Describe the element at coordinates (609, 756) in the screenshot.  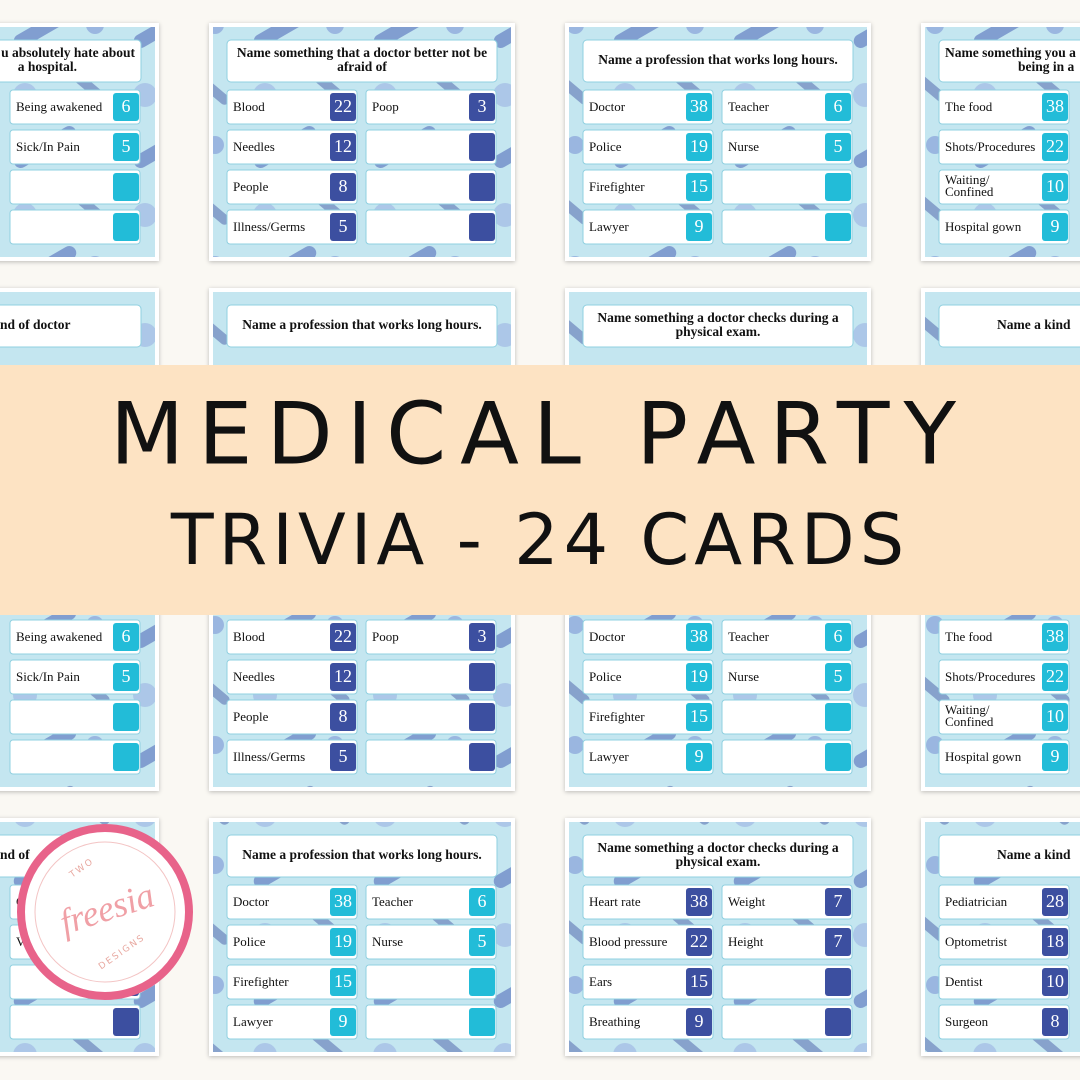
I see `answer-label: Lawyer` at that location.